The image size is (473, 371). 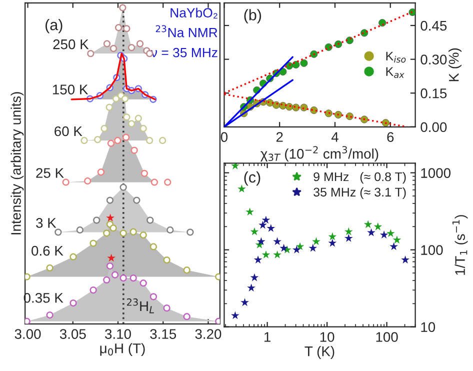 What do you see at coordinates (455, 65) in the screenshot?
I see `y-axis-title: K (%)` at bounding box center [455, 65].